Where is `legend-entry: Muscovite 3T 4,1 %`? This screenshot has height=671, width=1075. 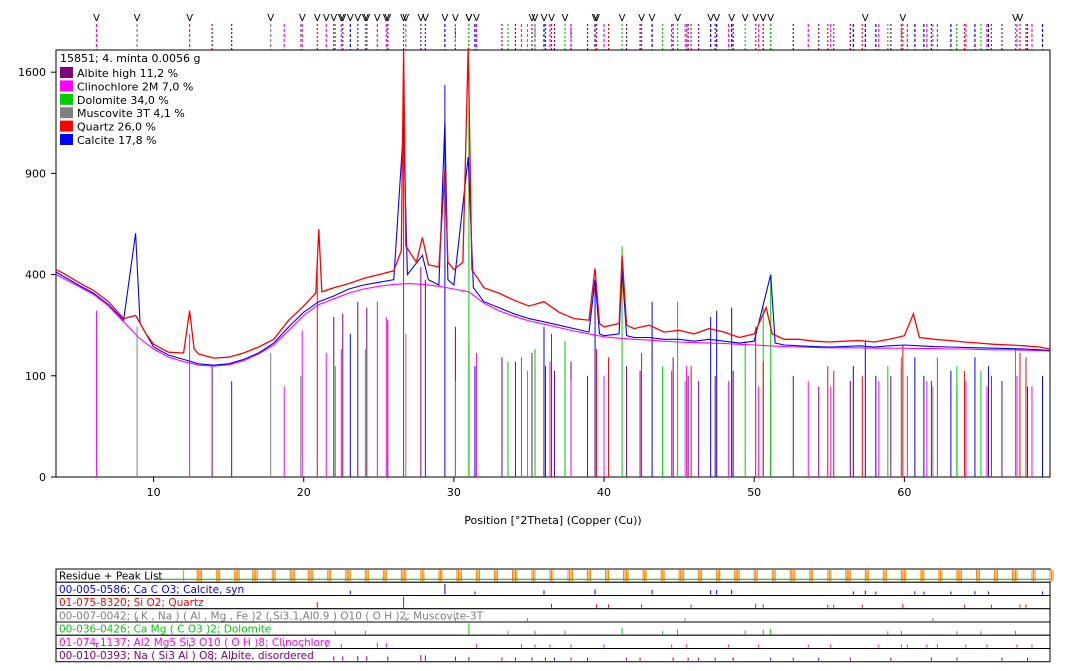 legend-entry: Muscovite 3T 4,1 % is located at coordinates (131, 113).